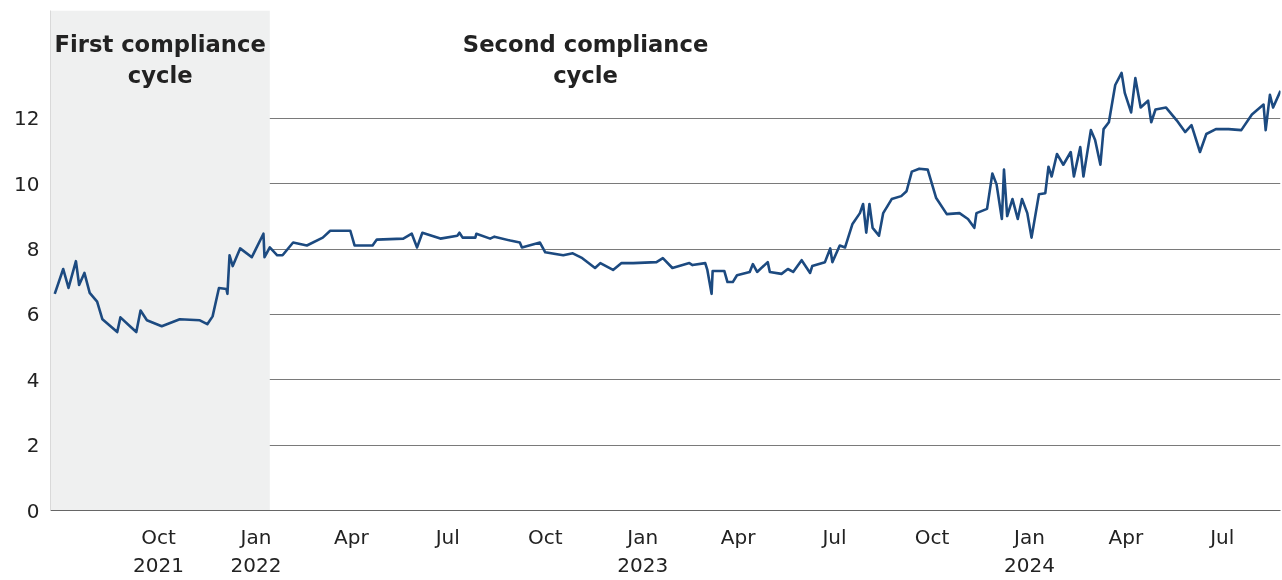  Describe the element at coordinates (160, 59) in the screenshot. I see `band-label: First compliance cycle` at that location.